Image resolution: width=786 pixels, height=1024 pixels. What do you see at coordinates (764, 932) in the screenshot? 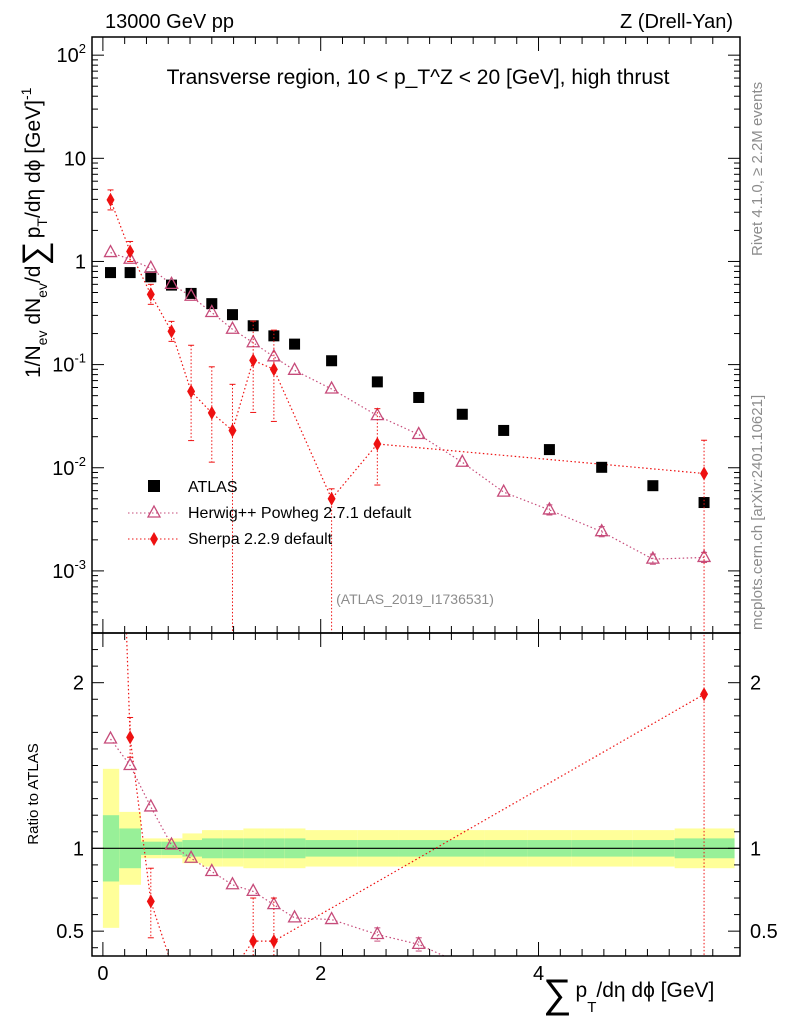
I see `ratio-ytick-label-right: 0.5` at bounding box center [764, 932].